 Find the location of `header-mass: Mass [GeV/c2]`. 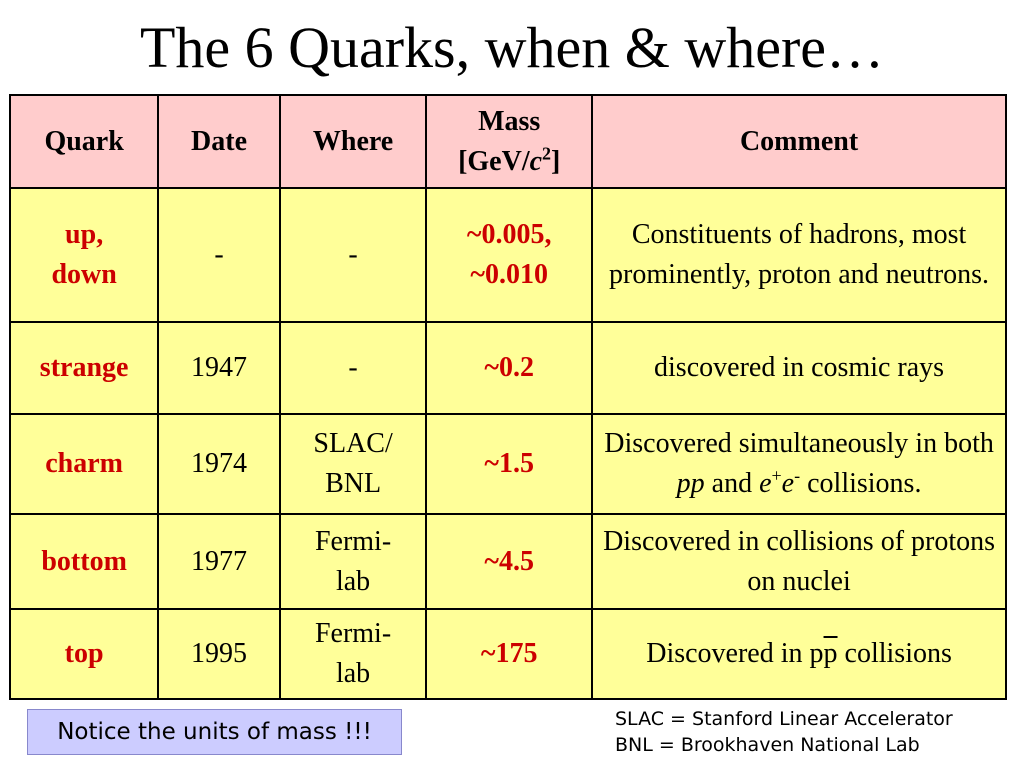

header-mass: Mass [GeV/c2] is located at coordinates (509, 141).